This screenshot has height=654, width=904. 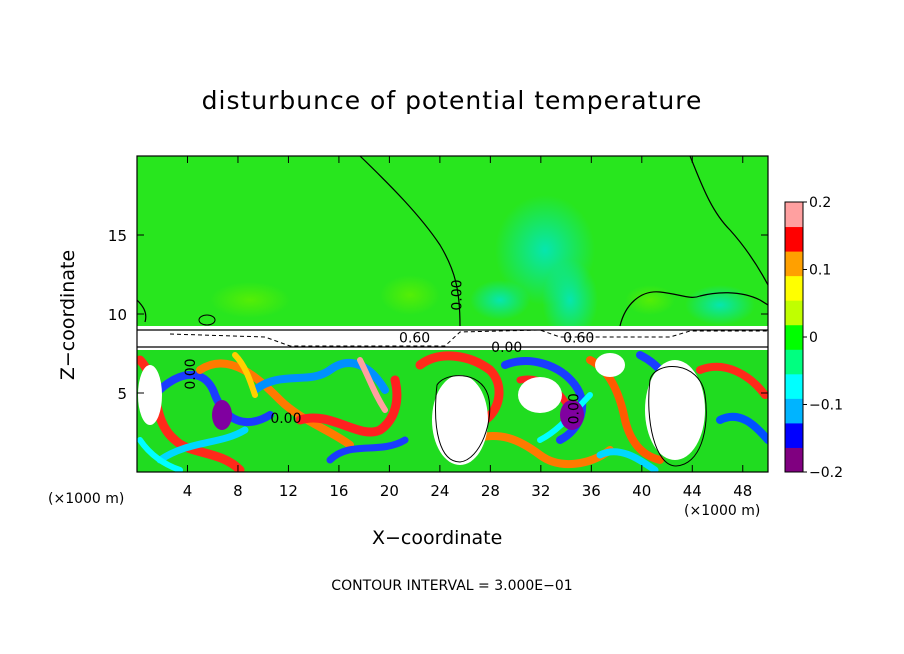 I want to click on x-unit-label-left: (×1000 m), so click(x=86, y=499).